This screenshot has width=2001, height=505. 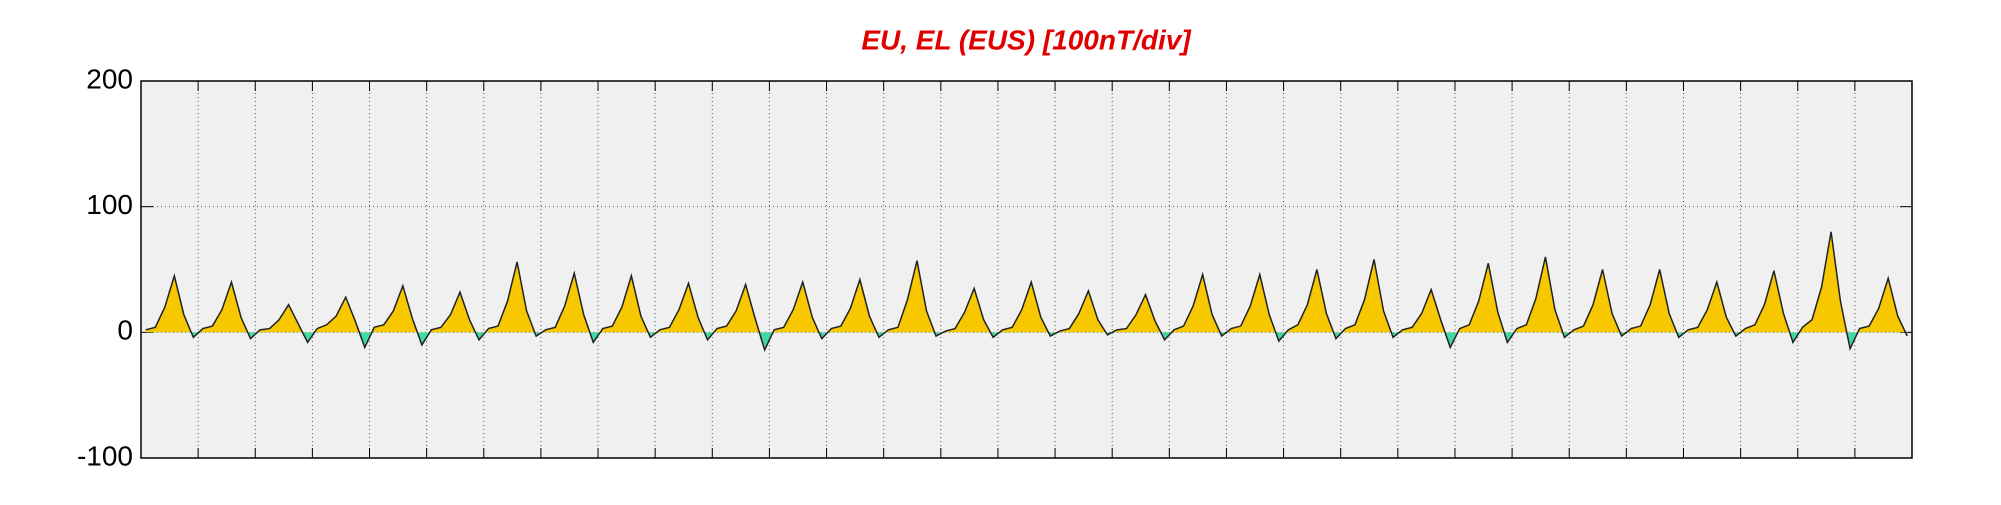 What do you see at coordinates (1026, 39) in the screenshot?
I see `chart-title: EU, EL (EUS) [100nT/div]` at bounding box center [1026, 39].